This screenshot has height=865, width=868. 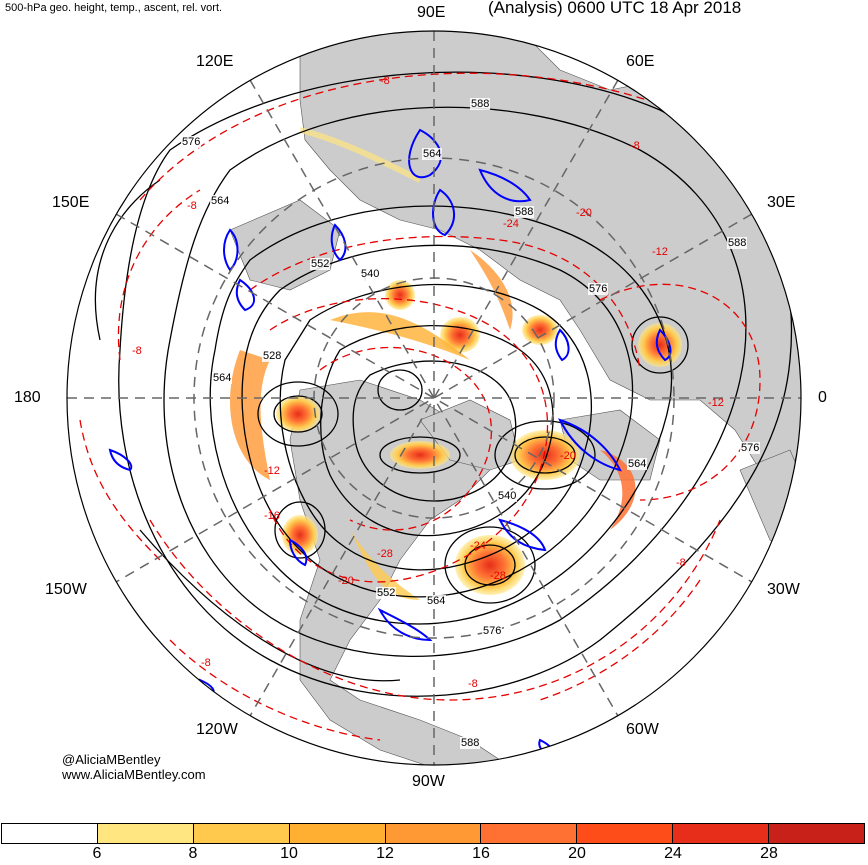 What do you see at coordinates (783, 589) in the screenshot?
I see `lon-label-30w: 30W` at bounding box center [783, 589].